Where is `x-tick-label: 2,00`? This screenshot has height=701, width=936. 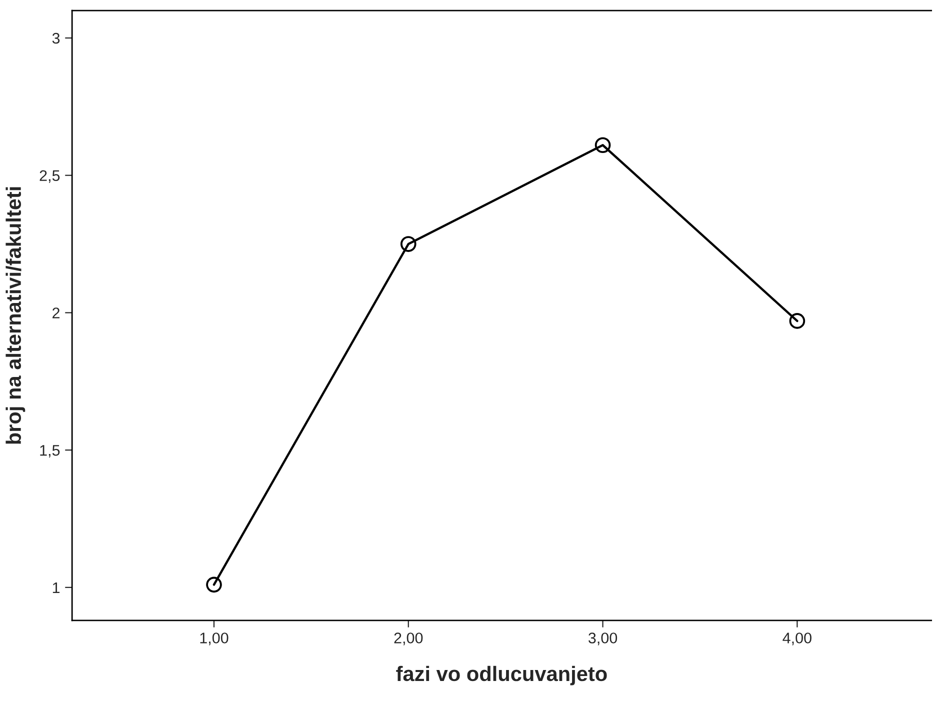
x-tick-label: 2,00 is located at coordinates (408, 639).